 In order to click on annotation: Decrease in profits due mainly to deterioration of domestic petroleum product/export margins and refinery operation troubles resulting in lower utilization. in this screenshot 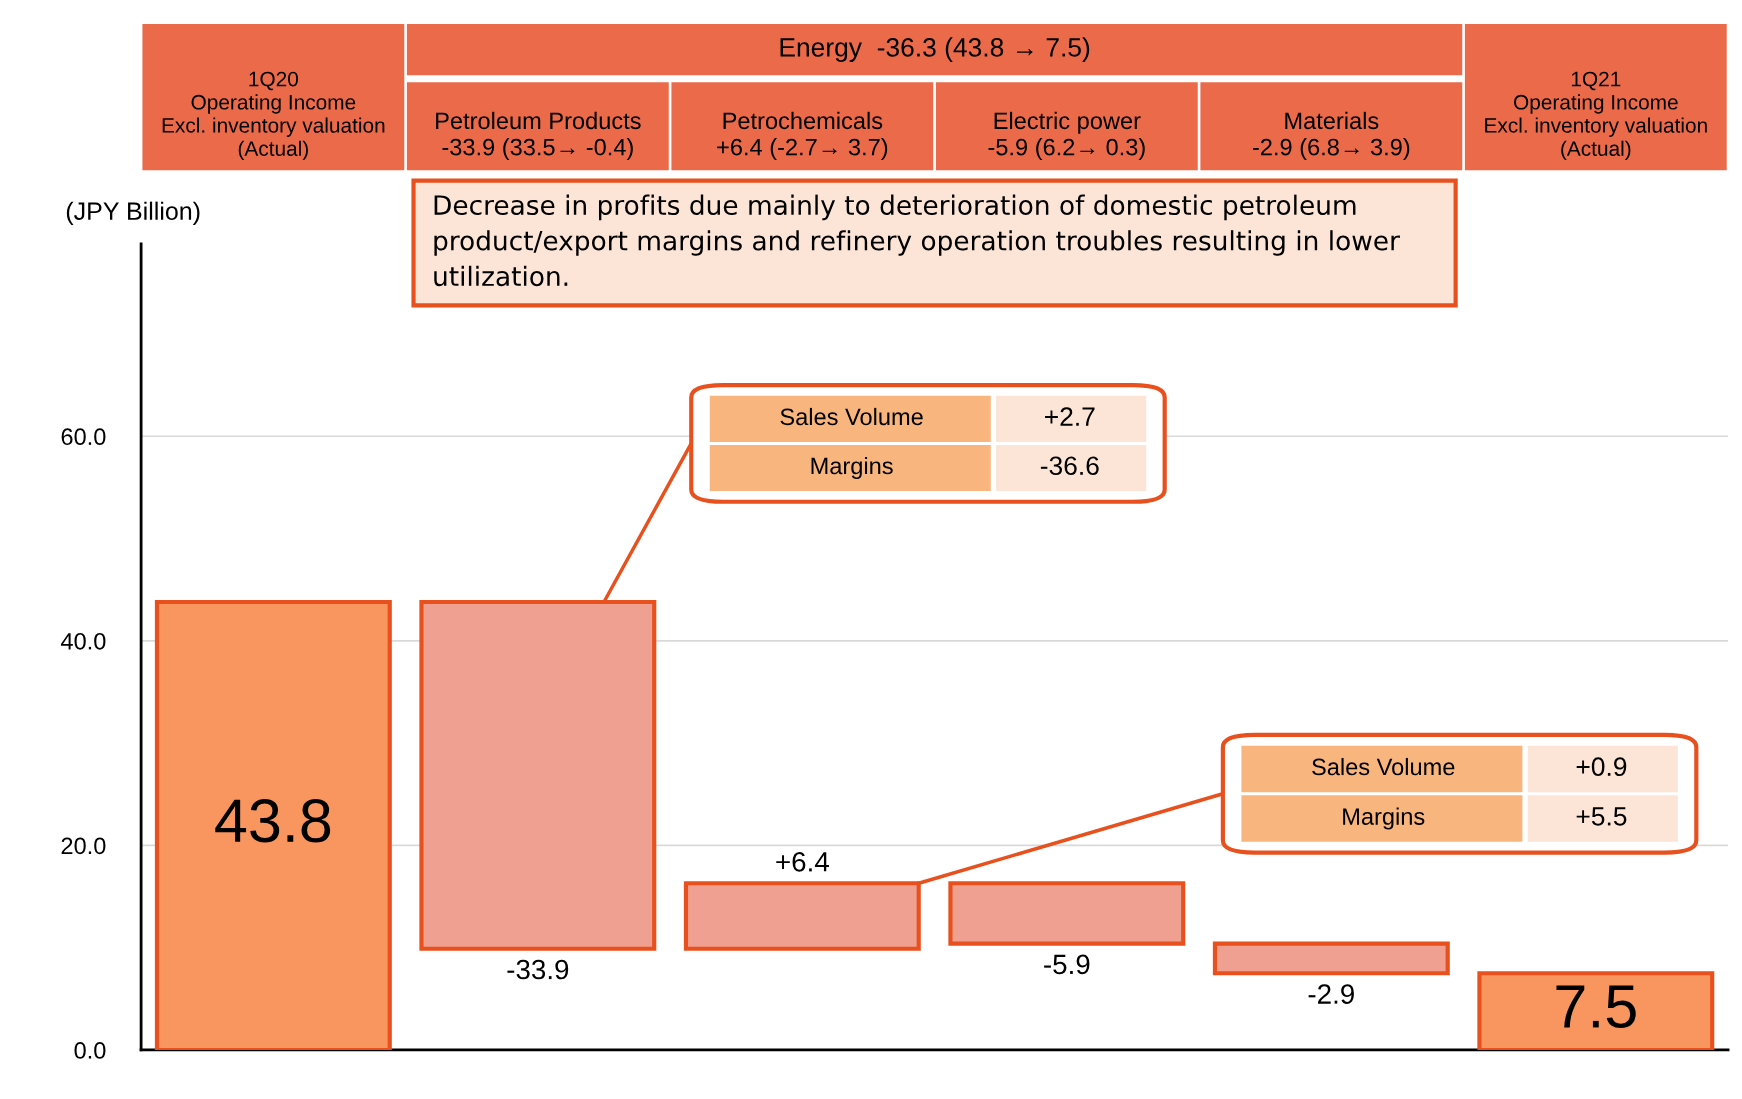, I will do `click(917, 240)`.